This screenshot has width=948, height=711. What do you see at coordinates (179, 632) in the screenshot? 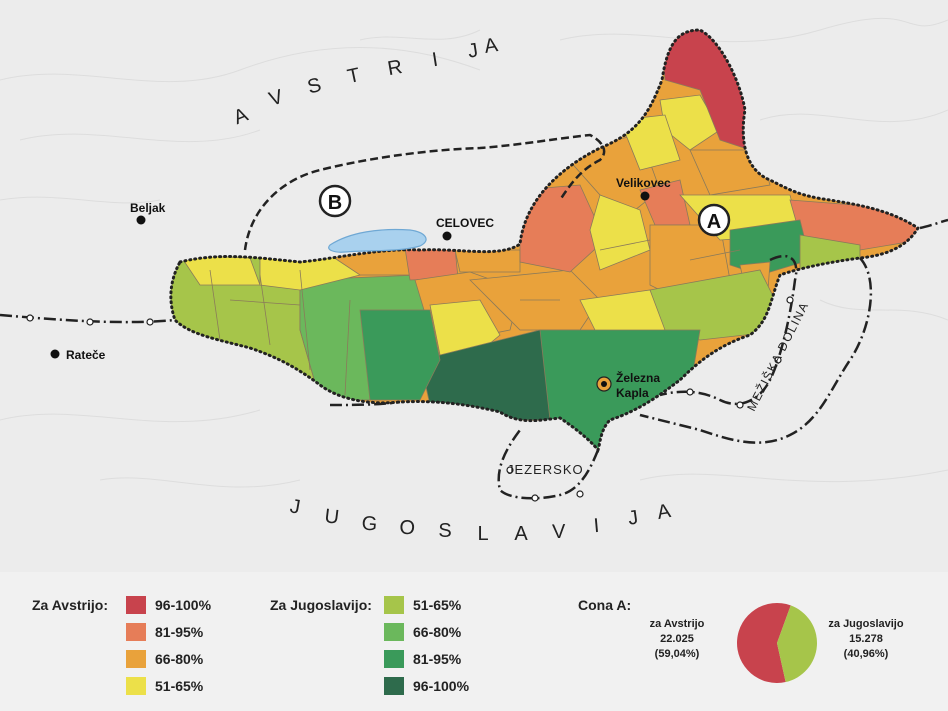
I see `austria-swatch-label: 81-95%` at bounding box center [179, 632].